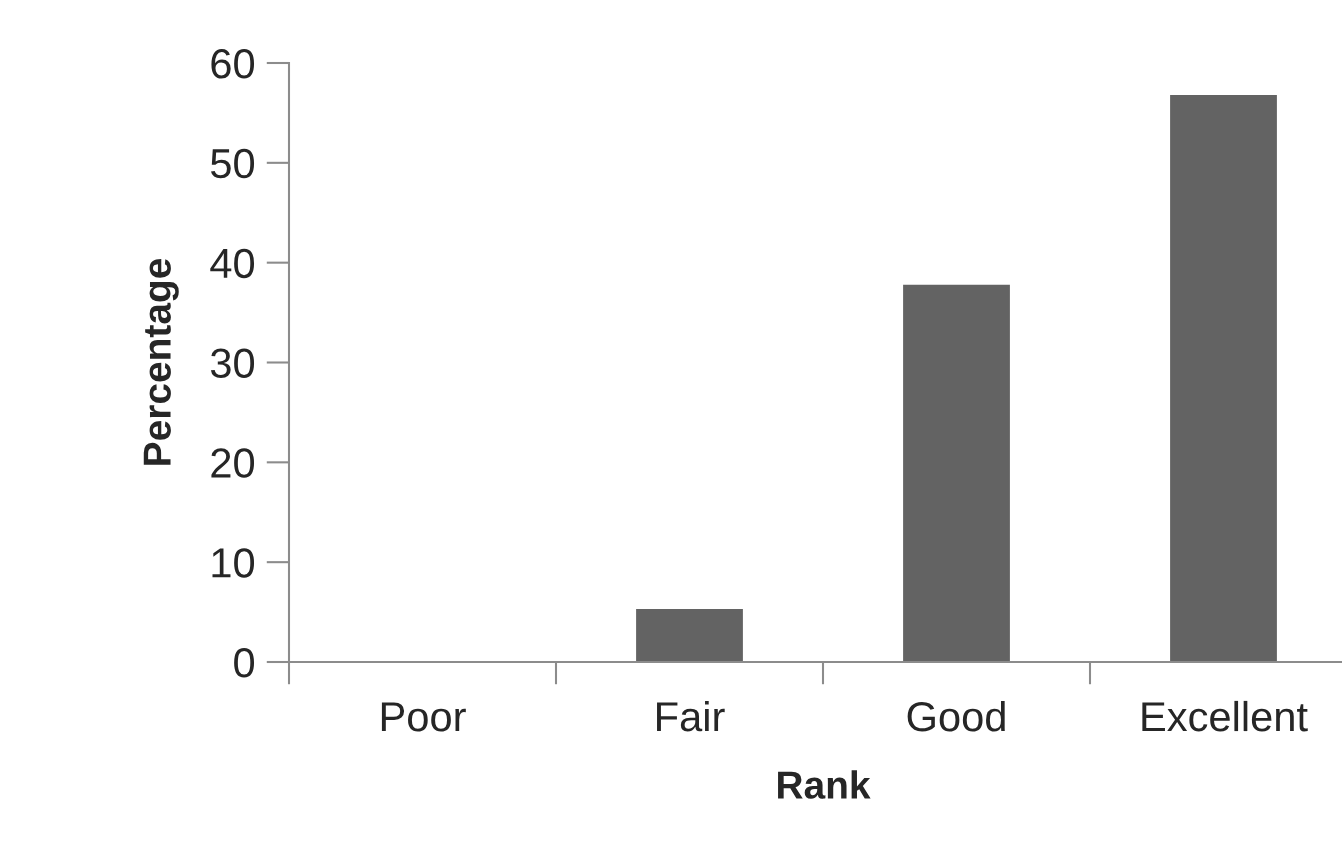 Image resolution: width=1342 pixels, height=864 pixels. What do you see at coordinates (244, 663) in the screenshot?
I see `y-tick-label: 0` at bounding box center [244, 663].